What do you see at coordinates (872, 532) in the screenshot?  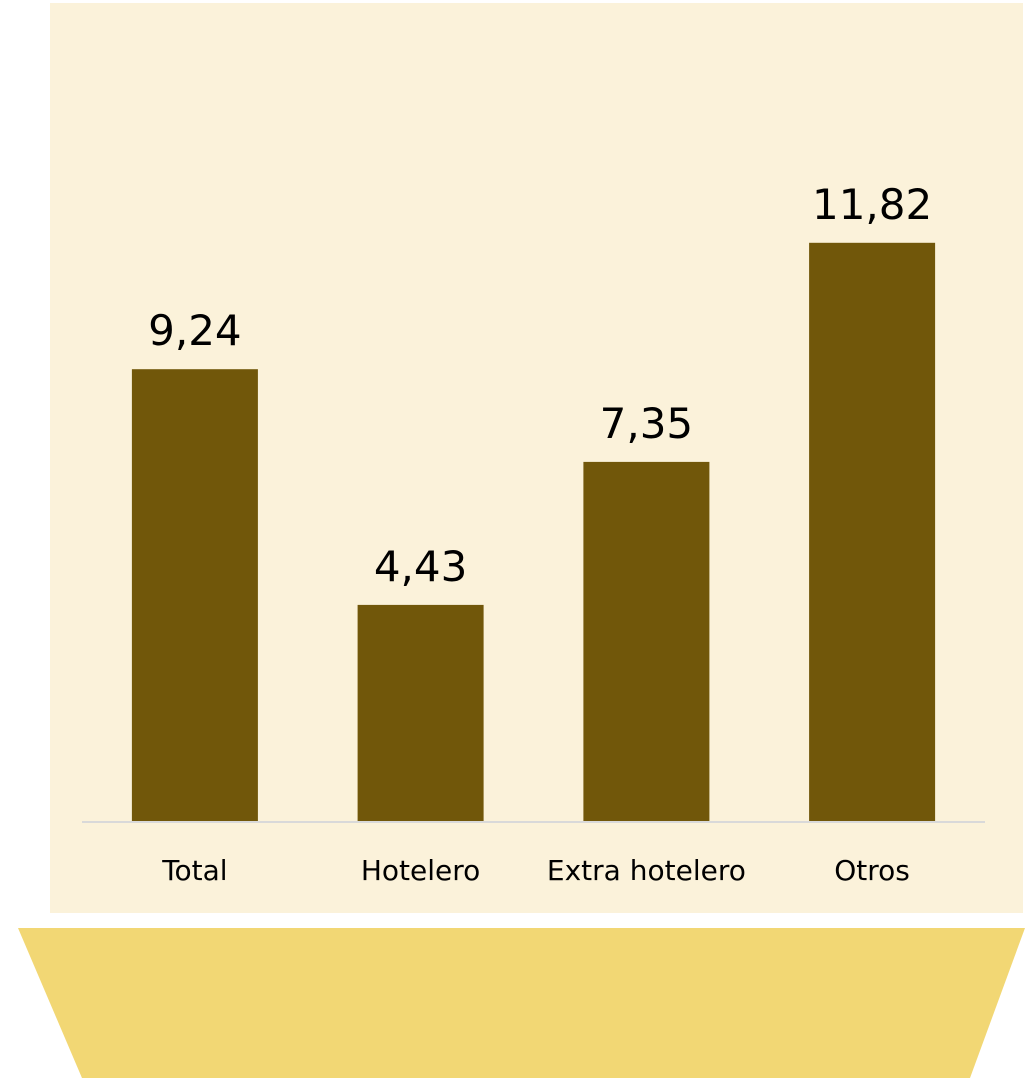 I see `bar-otros` at bounding box center [872, 532].